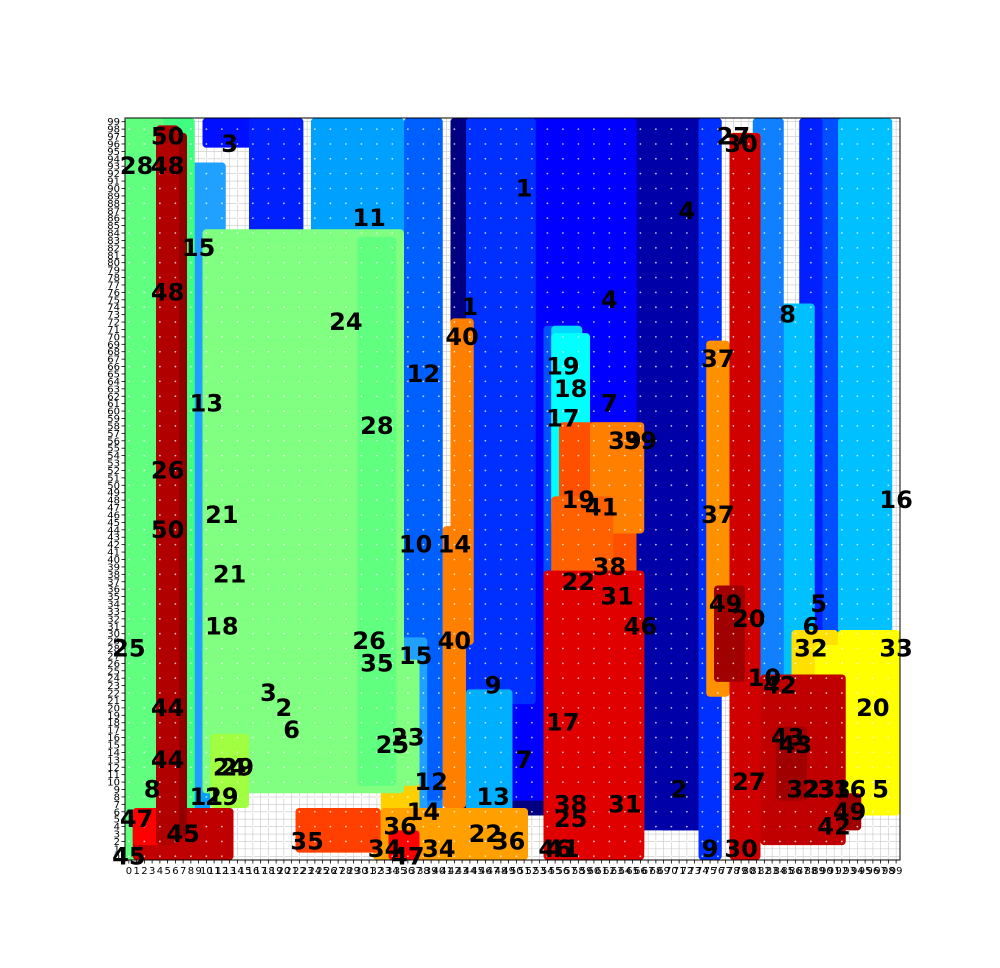  What do you see at coordinates (113, 196) in the screenshot?
I see `y-tick-label: 89` at bounding box center [113, 196].